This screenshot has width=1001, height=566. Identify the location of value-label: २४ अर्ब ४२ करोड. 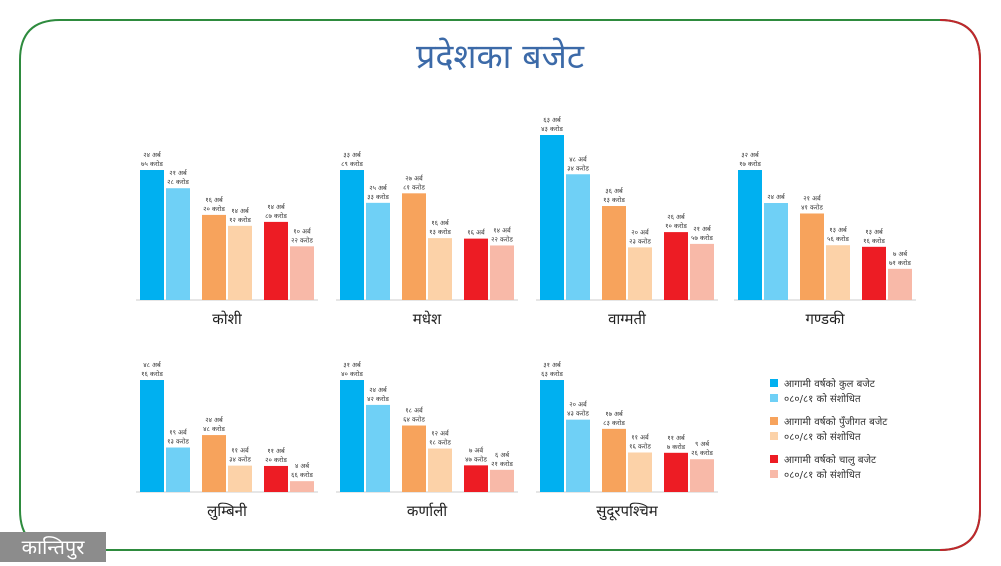
(378, 394).